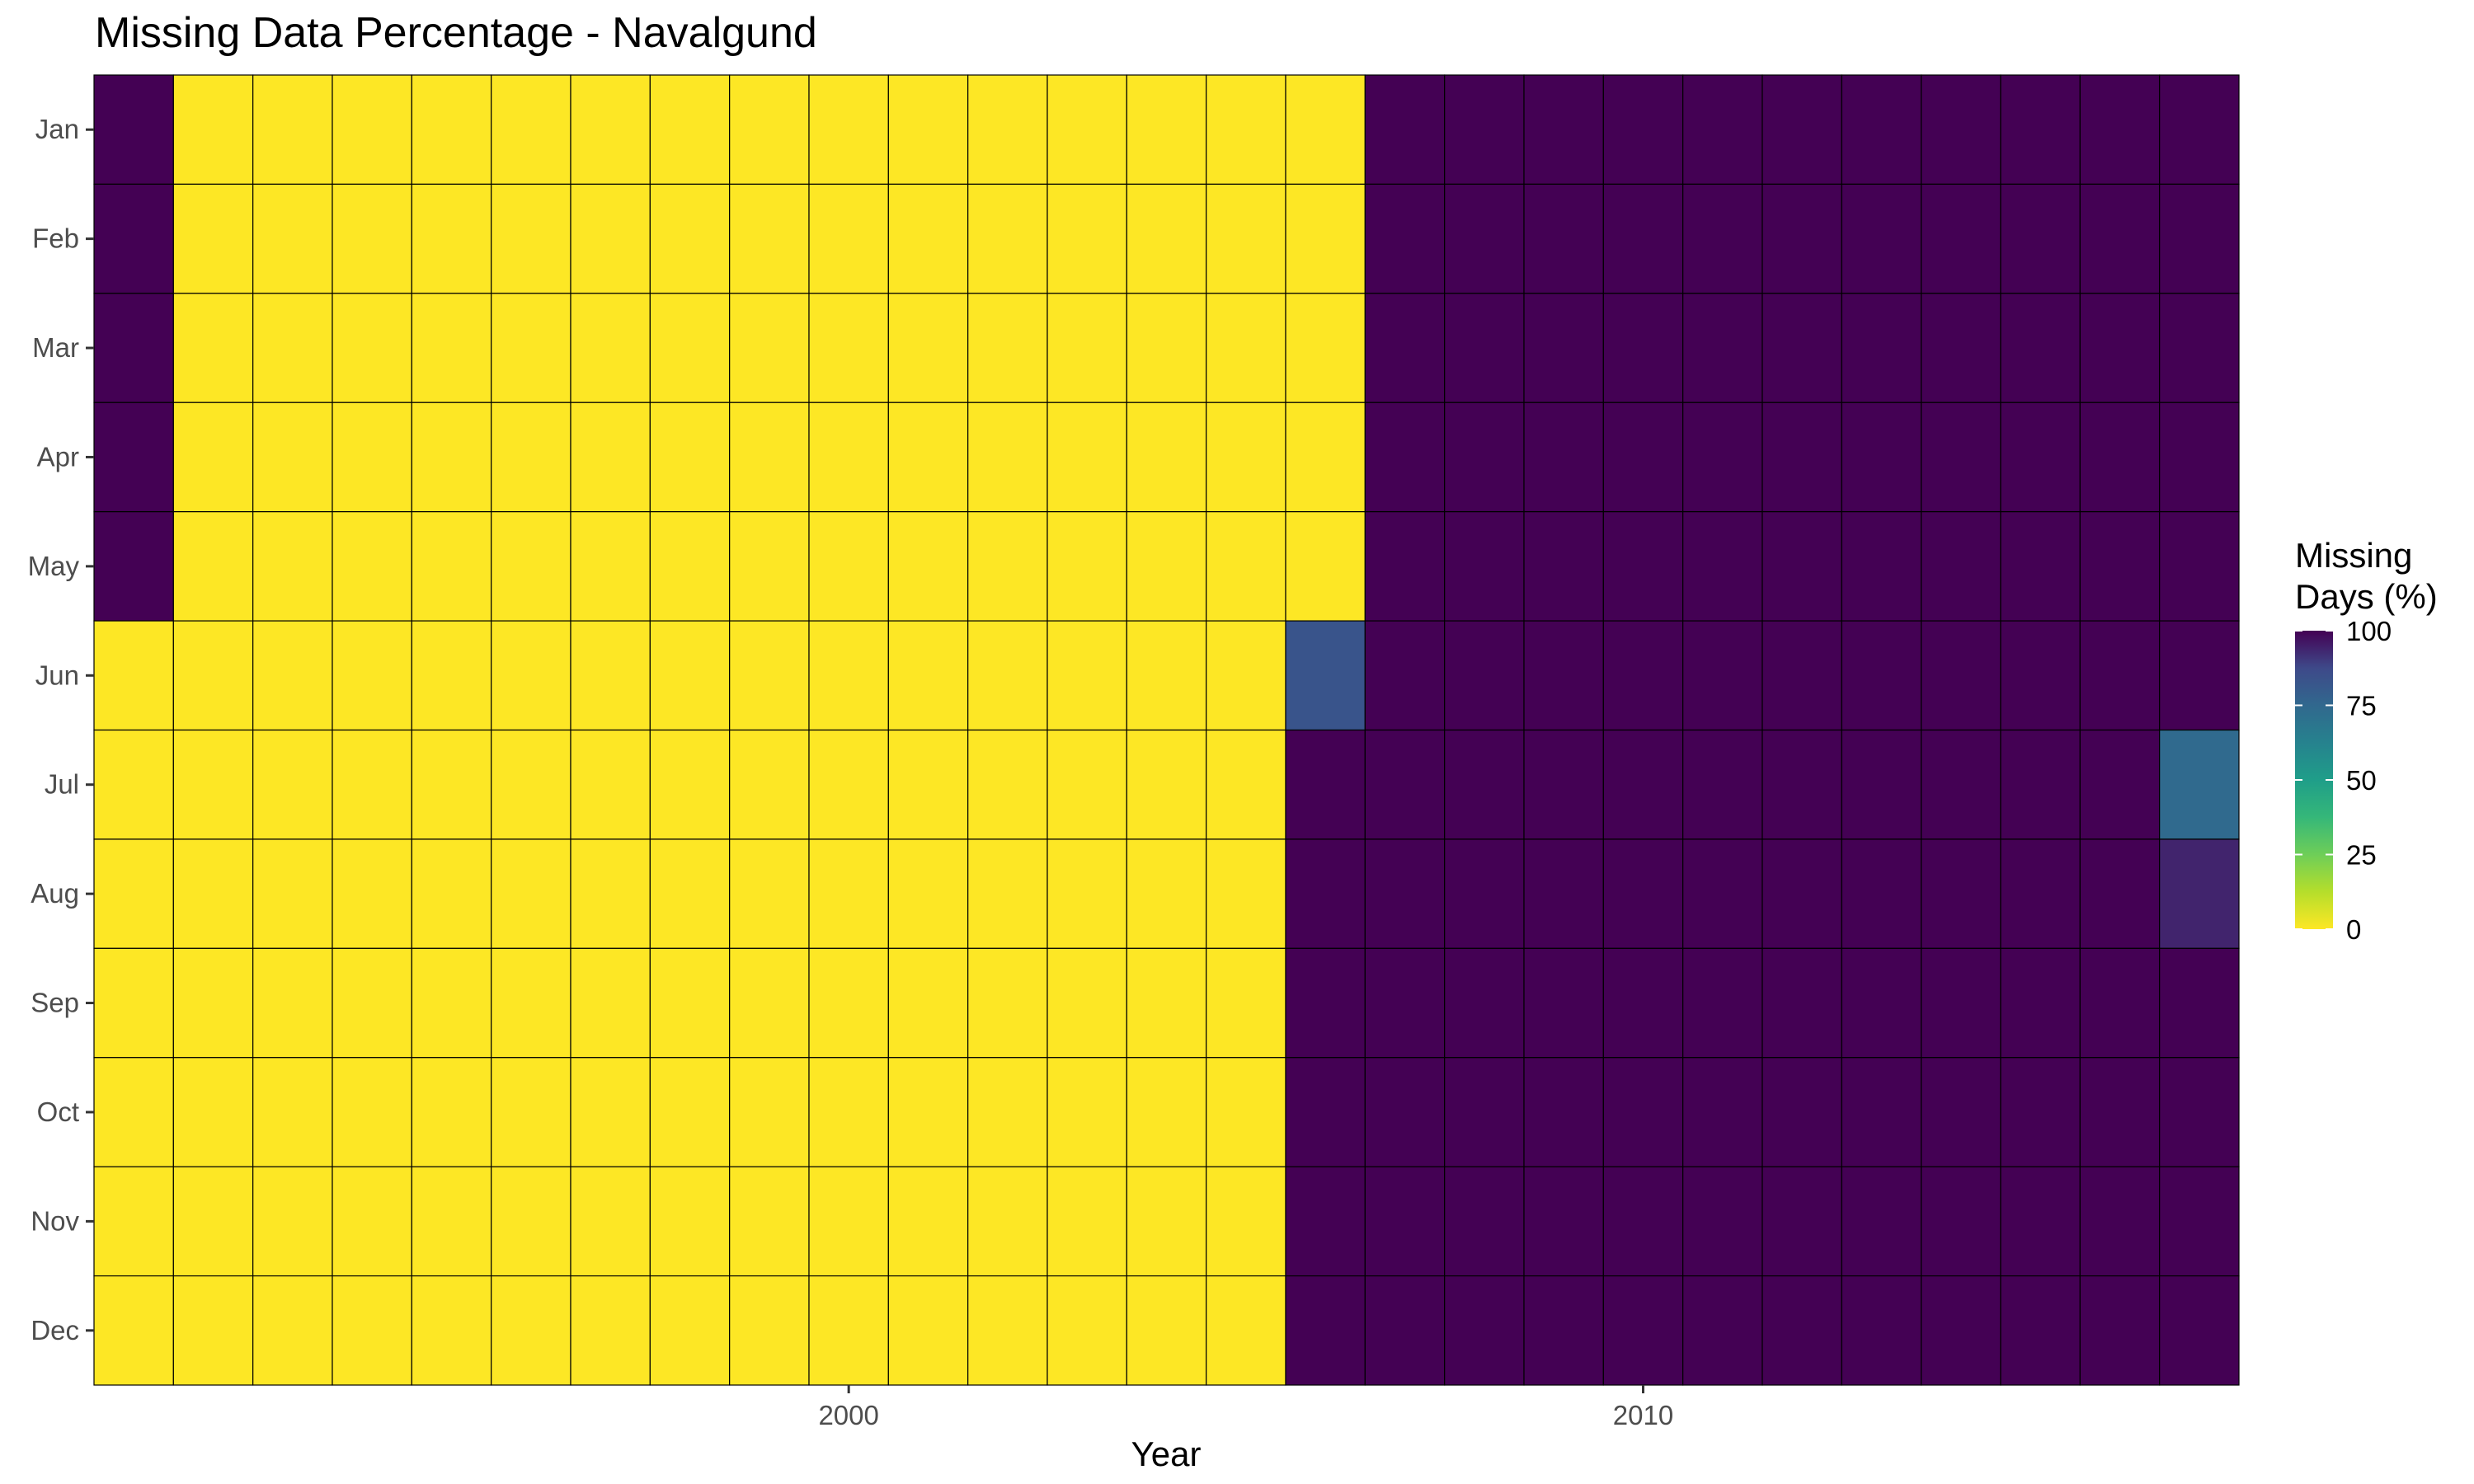 The image size is (2474, 1484). I want to click on heatmap-cell-2009-apr, so click(1563, 458).